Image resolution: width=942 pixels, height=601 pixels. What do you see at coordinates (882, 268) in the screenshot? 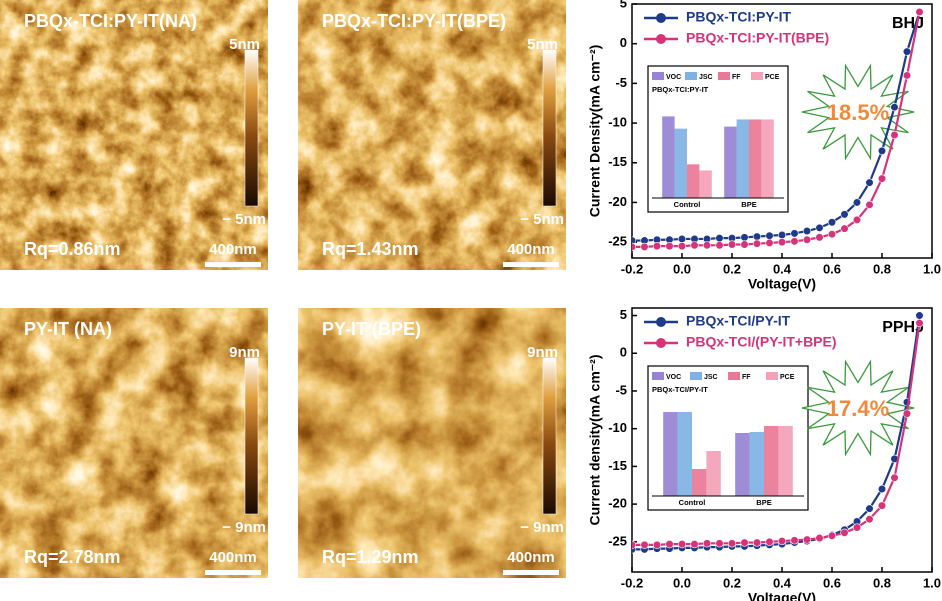
I see `x-tick-label: 0.8` at bounding box center [882, 268].